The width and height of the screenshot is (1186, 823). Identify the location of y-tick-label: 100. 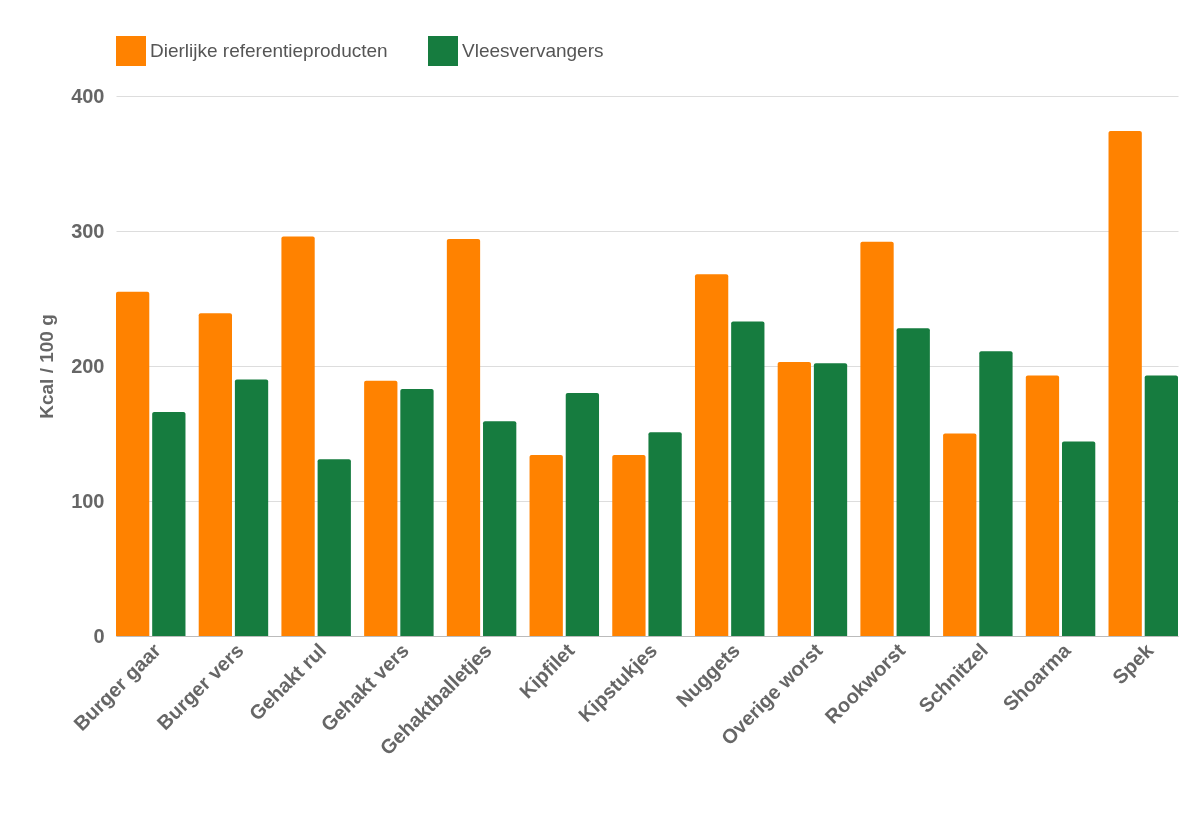
(88, 500).